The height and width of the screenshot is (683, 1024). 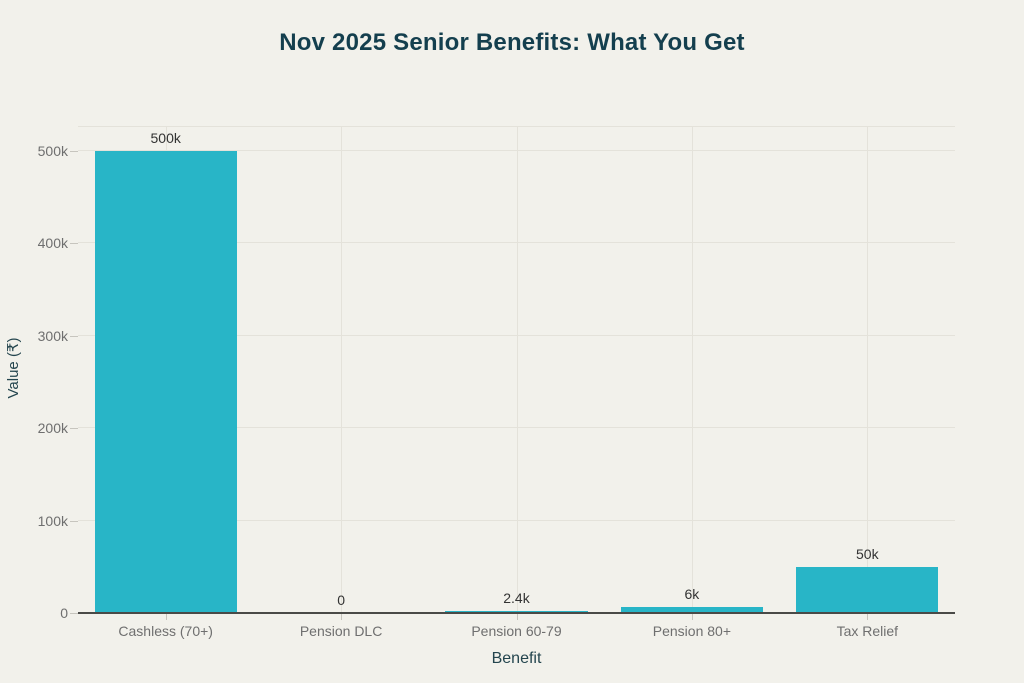 I want to click on bar-value-label: 50k, so click(x=867, y=554).